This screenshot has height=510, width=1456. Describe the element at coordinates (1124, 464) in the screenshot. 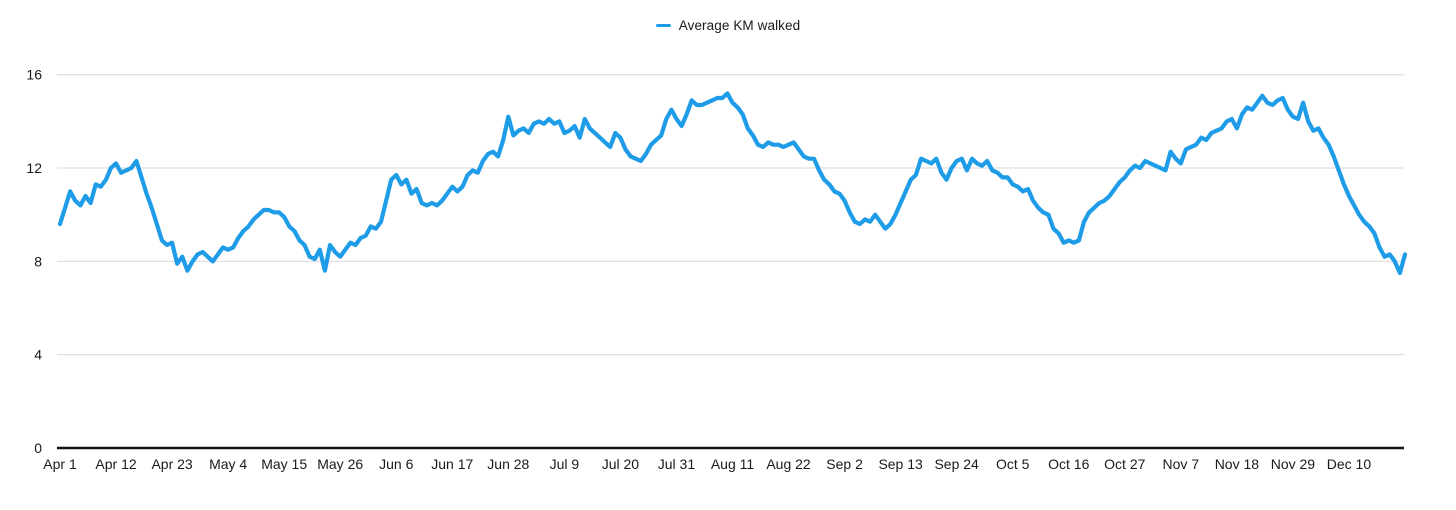

I see `x-tick-label: Oct 27` at that location.